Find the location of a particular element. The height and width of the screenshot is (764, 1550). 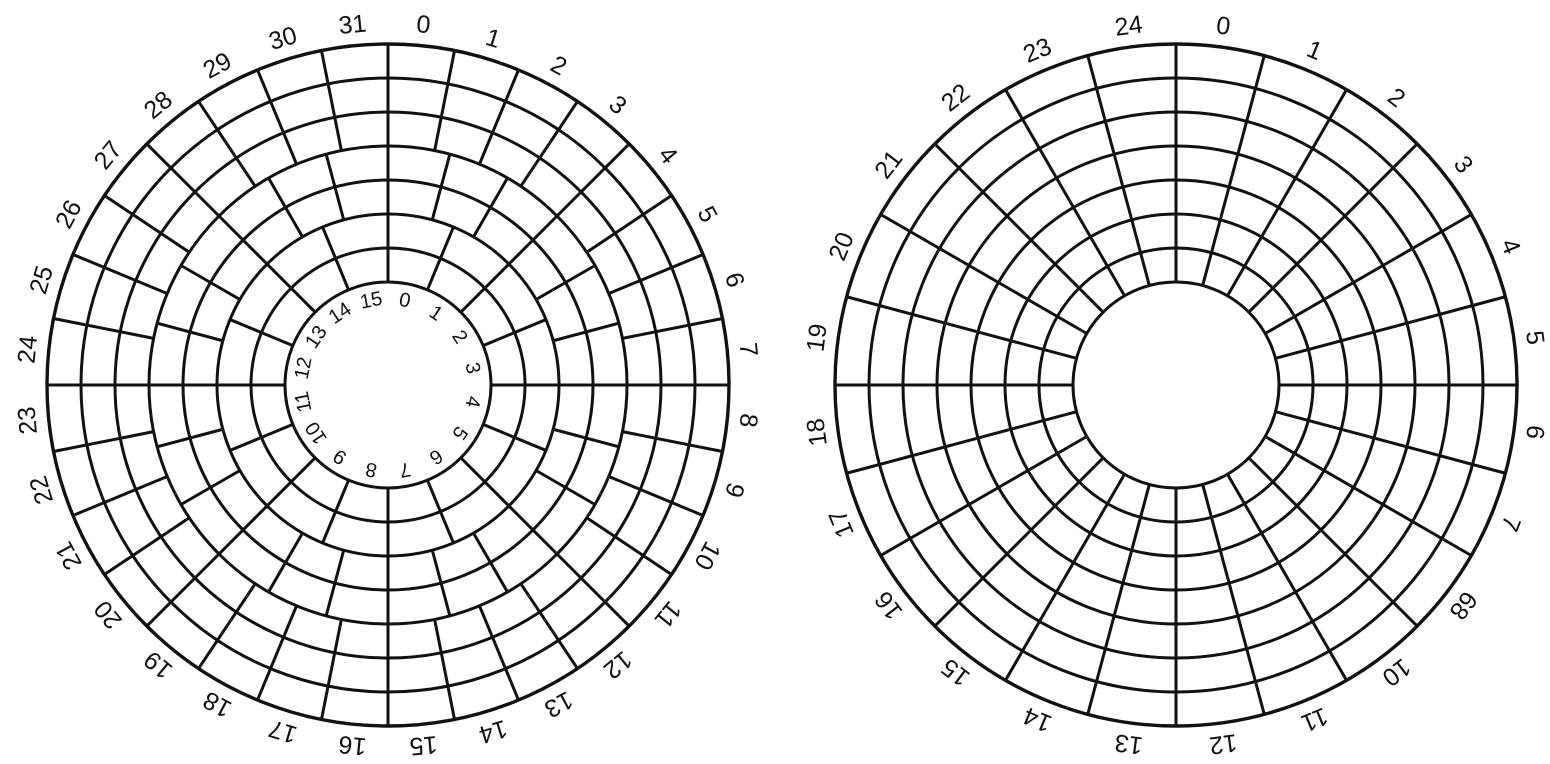

right-outer-sector-label: 1 is located at coordinates (1315, 50).